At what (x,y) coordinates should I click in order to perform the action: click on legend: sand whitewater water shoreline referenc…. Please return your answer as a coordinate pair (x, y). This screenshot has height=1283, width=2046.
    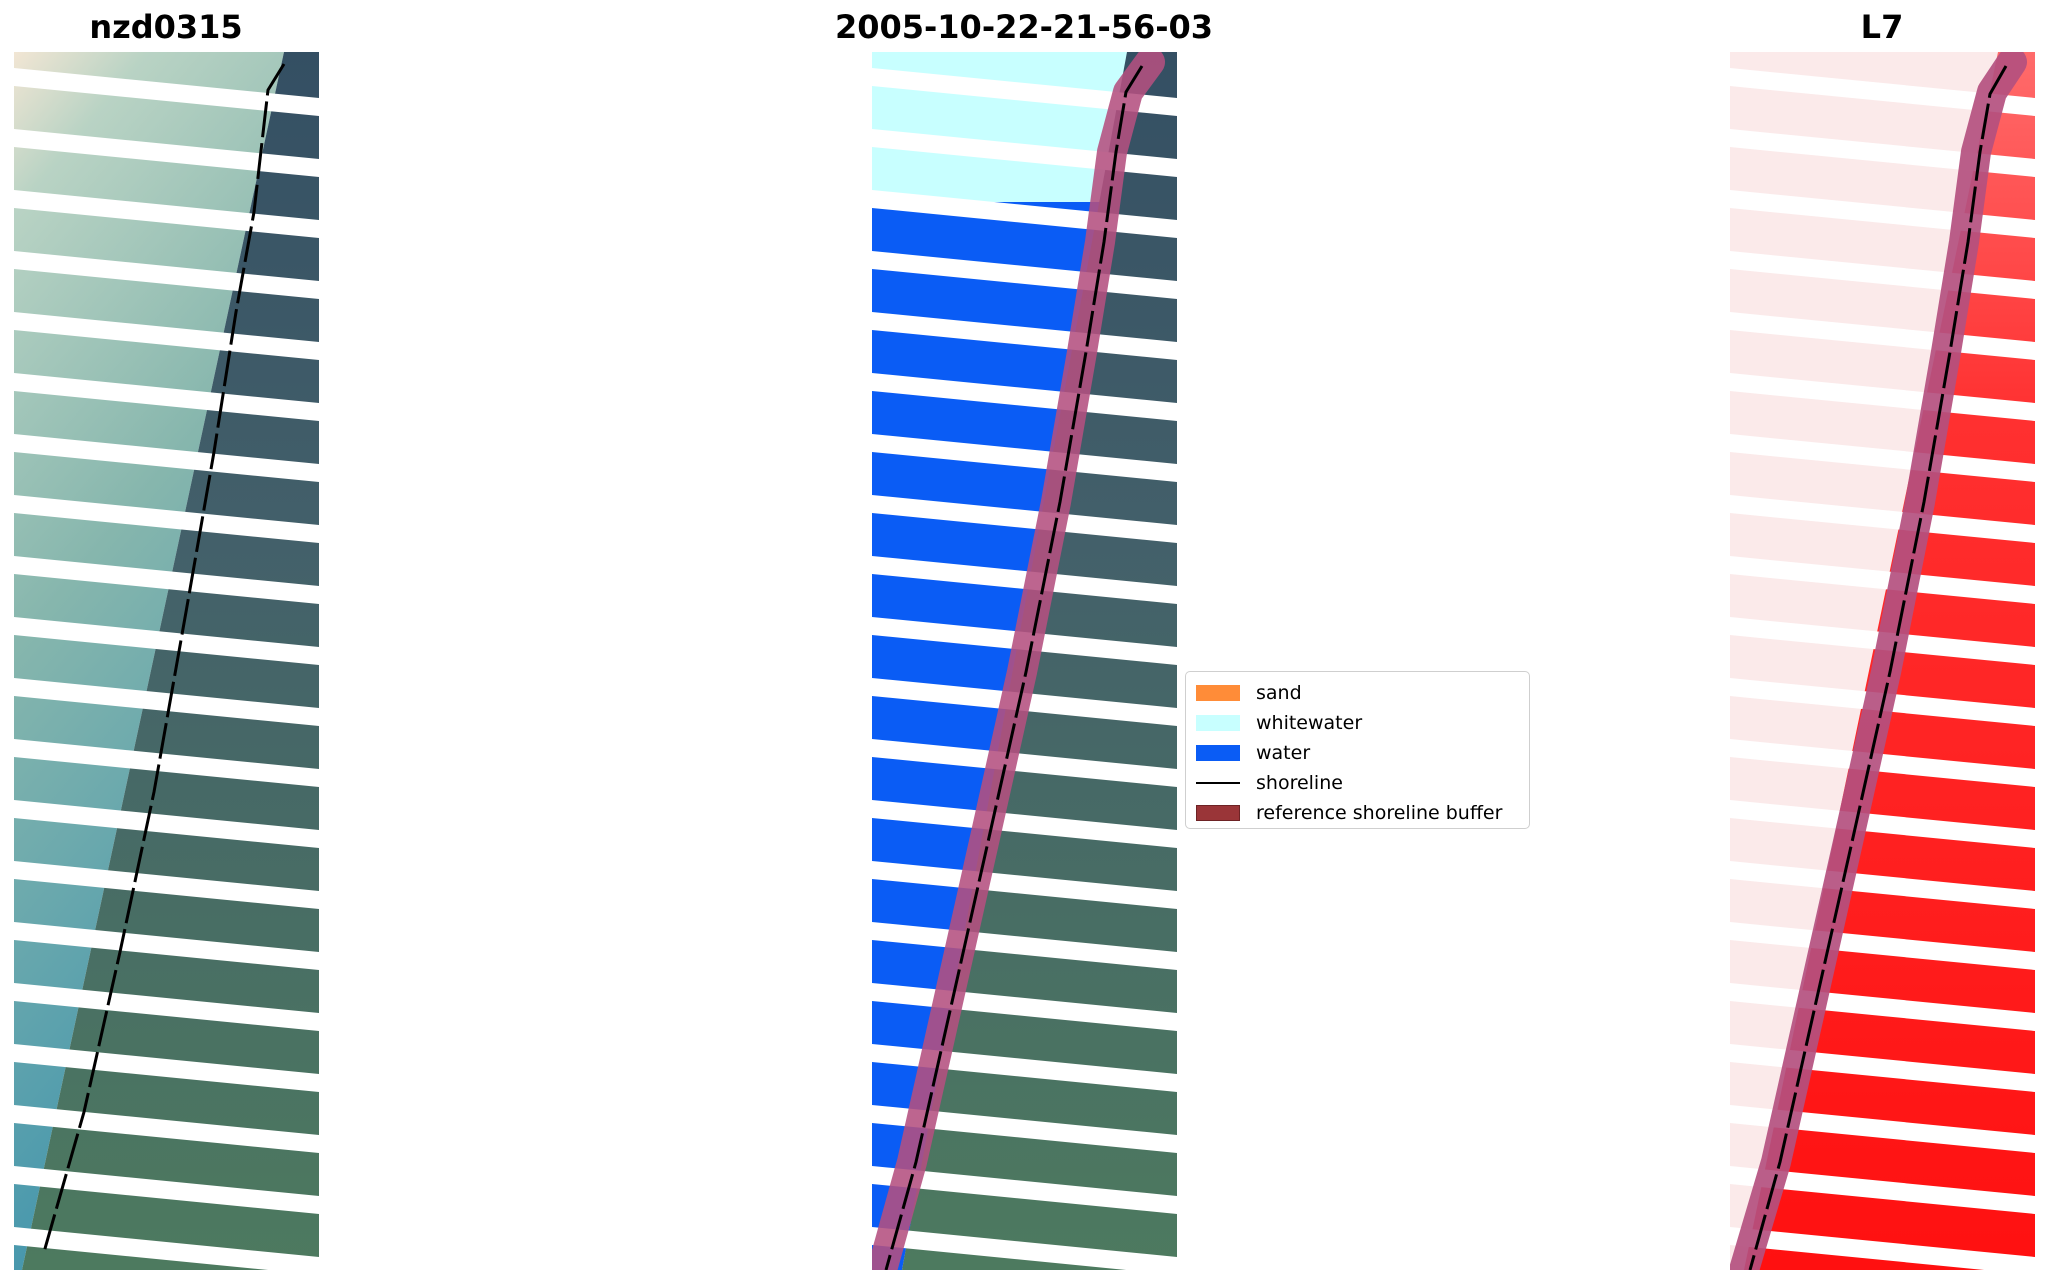
    Looking at the image, I should click on (1357, 750).